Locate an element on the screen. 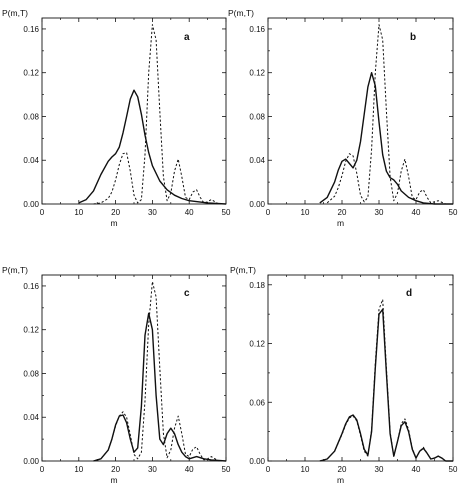 The image size is (474, 489). y-tick-label: 0.06 is located at coordinates (257, 402).